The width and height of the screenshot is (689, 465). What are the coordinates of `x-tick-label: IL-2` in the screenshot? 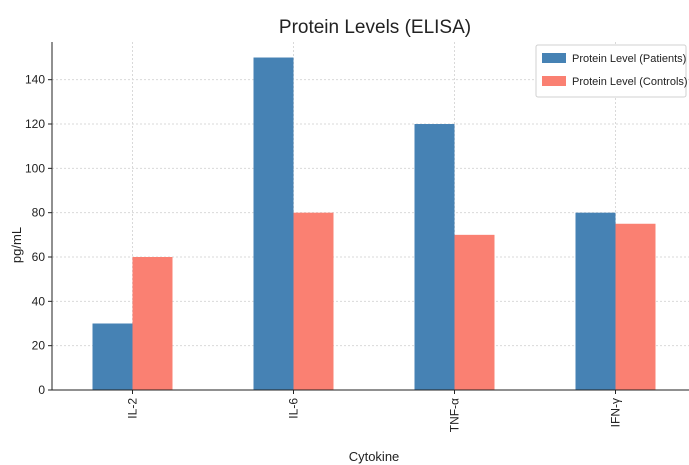 It's located at (133, 408).